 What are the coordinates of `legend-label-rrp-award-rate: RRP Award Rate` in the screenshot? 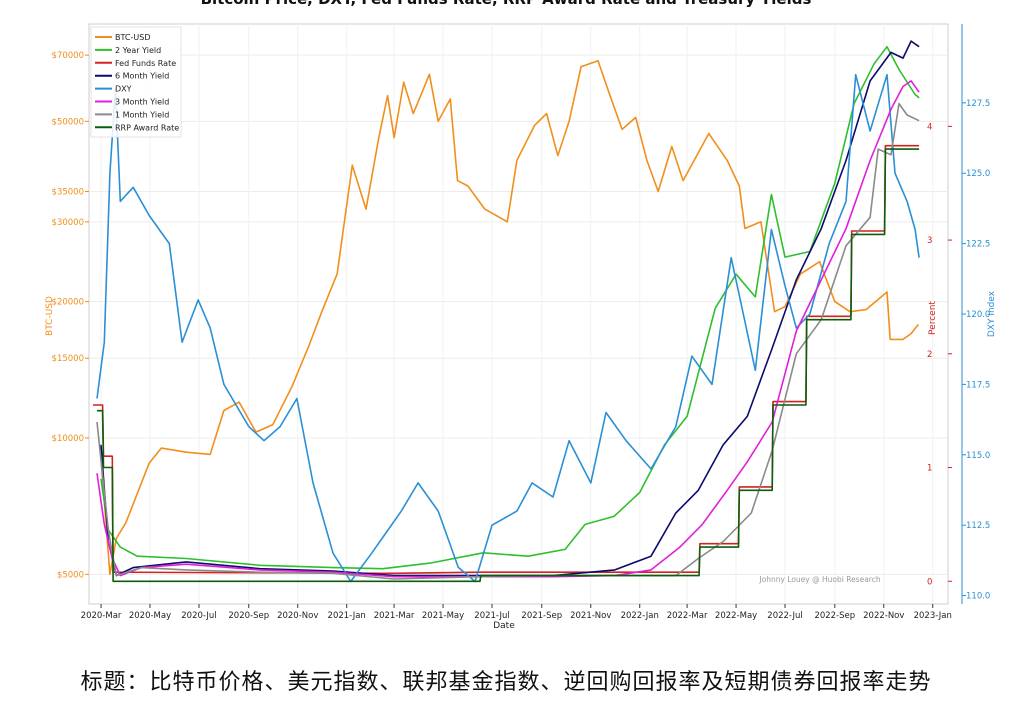 It's located at (147, 127).